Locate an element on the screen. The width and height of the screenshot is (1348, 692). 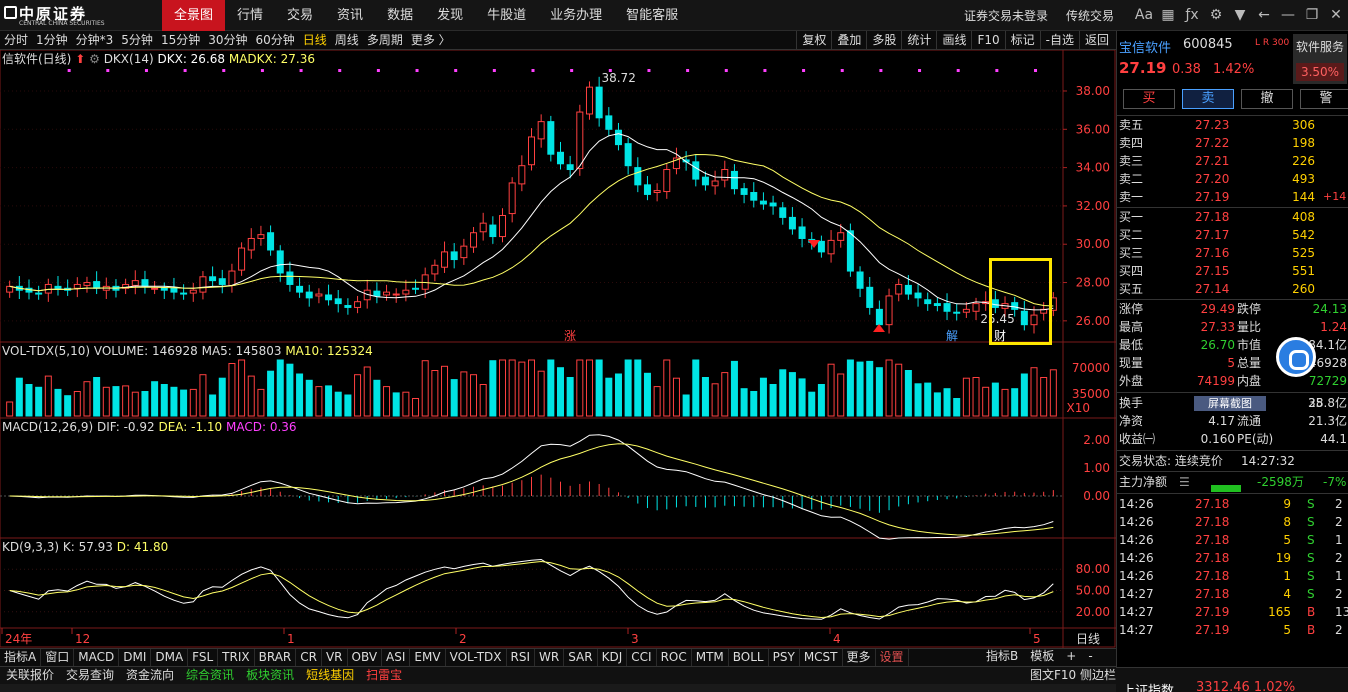
restore-window-icon: ❐ is located at coordinates (1312, 15).